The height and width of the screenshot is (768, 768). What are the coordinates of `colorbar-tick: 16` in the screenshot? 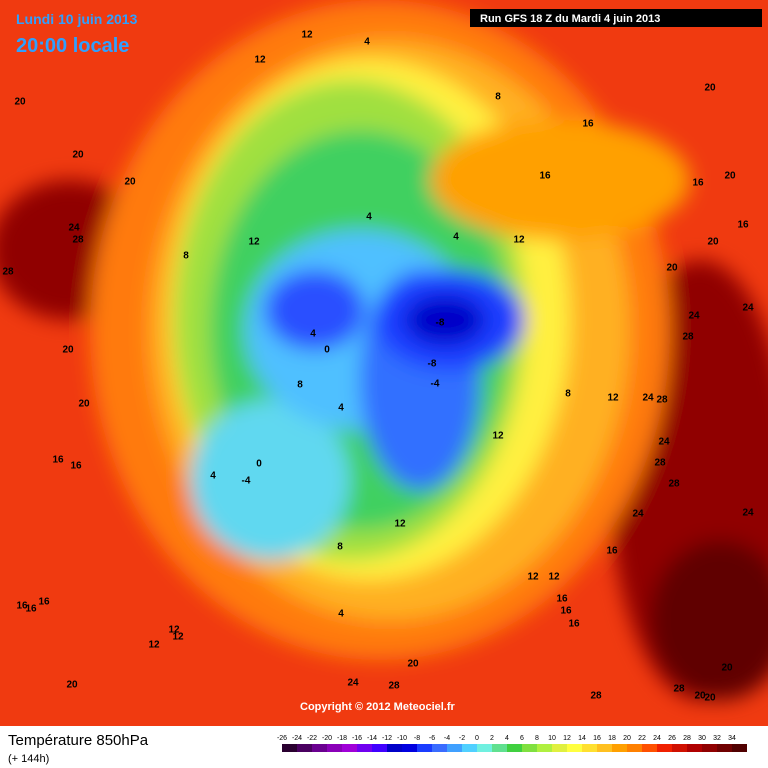 It's located at (597, 738).